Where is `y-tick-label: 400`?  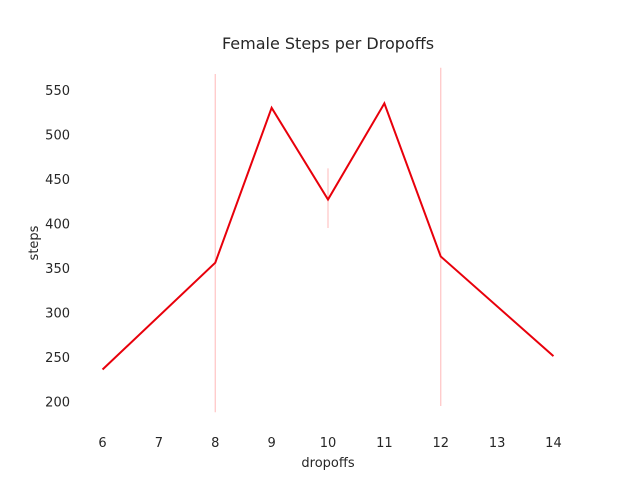
y-tick-label: 400 is located at coordinates (57, 225).